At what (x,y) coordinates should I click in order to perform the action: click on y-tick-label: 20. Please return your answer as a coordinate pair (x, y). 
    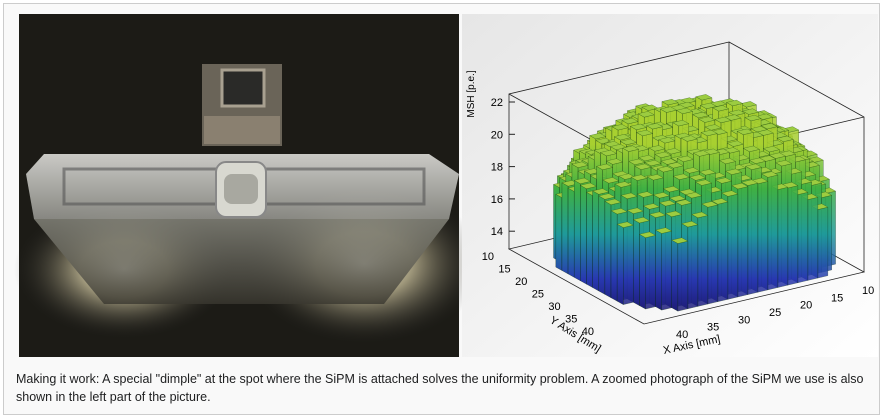
    Looking at the image, I should click on (521, 282).